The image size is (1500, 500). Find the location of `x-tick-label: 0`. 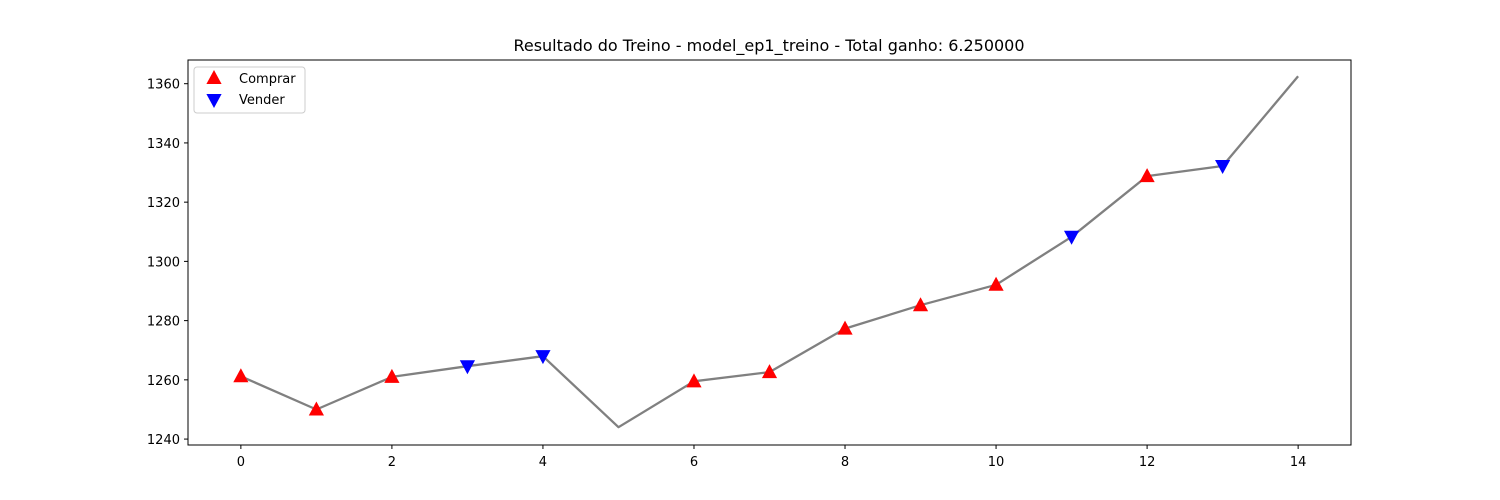

x-tick-label: 0 is located at coordinates (241, 462).